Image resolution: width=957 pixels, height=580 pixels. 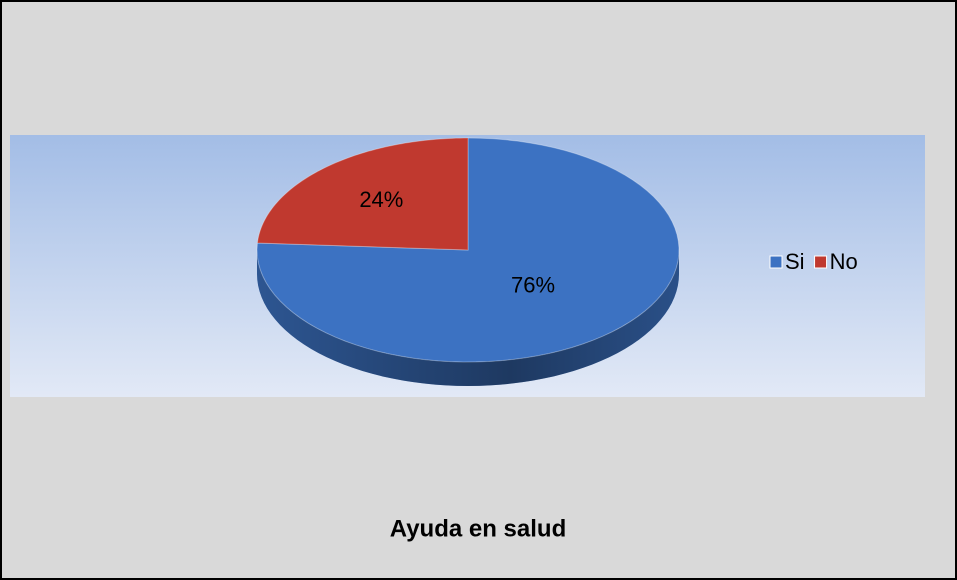 I want to click on slice-side-shade, so click(x=468, y=318).